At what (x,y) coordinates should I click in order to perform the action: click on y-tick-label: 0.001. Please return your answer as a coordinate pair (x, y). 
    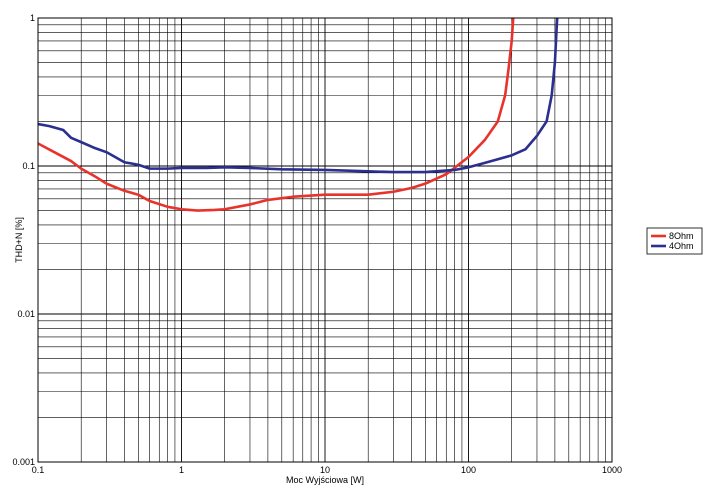
    Looking at the image, I should click on (23, 462).